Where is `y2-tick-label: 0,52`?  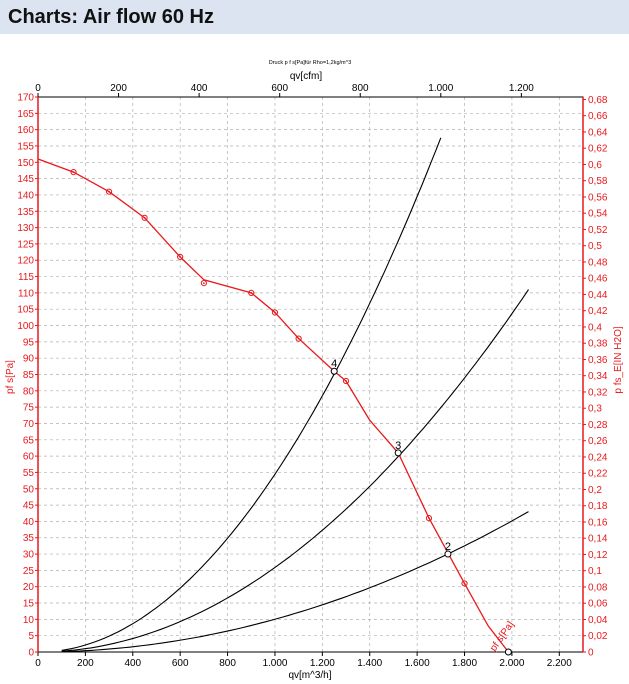
y2-tick-label: 0,52 is located at coordinates (598, 230).